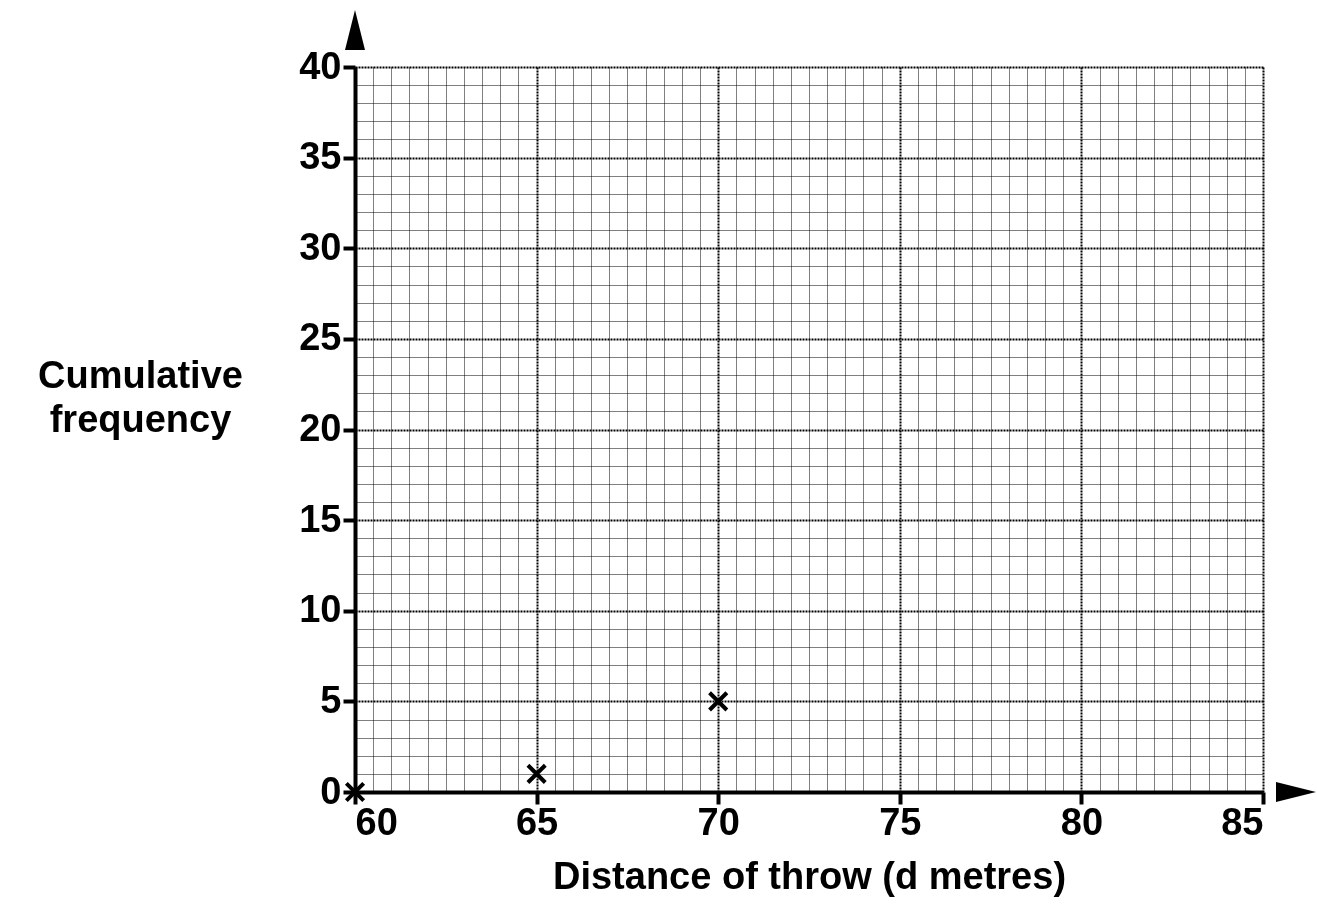  What do you see at coordinates (320, 246) in the screenshot?
I see `y-tick-label: 30` at bounding box center [320, 246].